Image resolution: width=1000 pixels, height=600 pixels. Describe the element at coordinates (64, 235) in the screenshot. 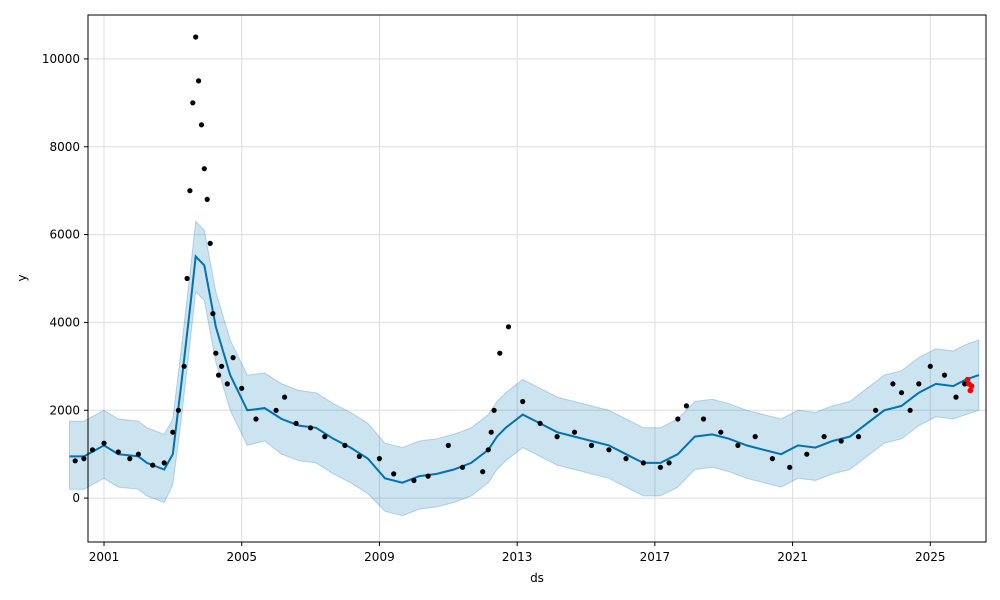

I see `y-tick-label: 6000` at that location.